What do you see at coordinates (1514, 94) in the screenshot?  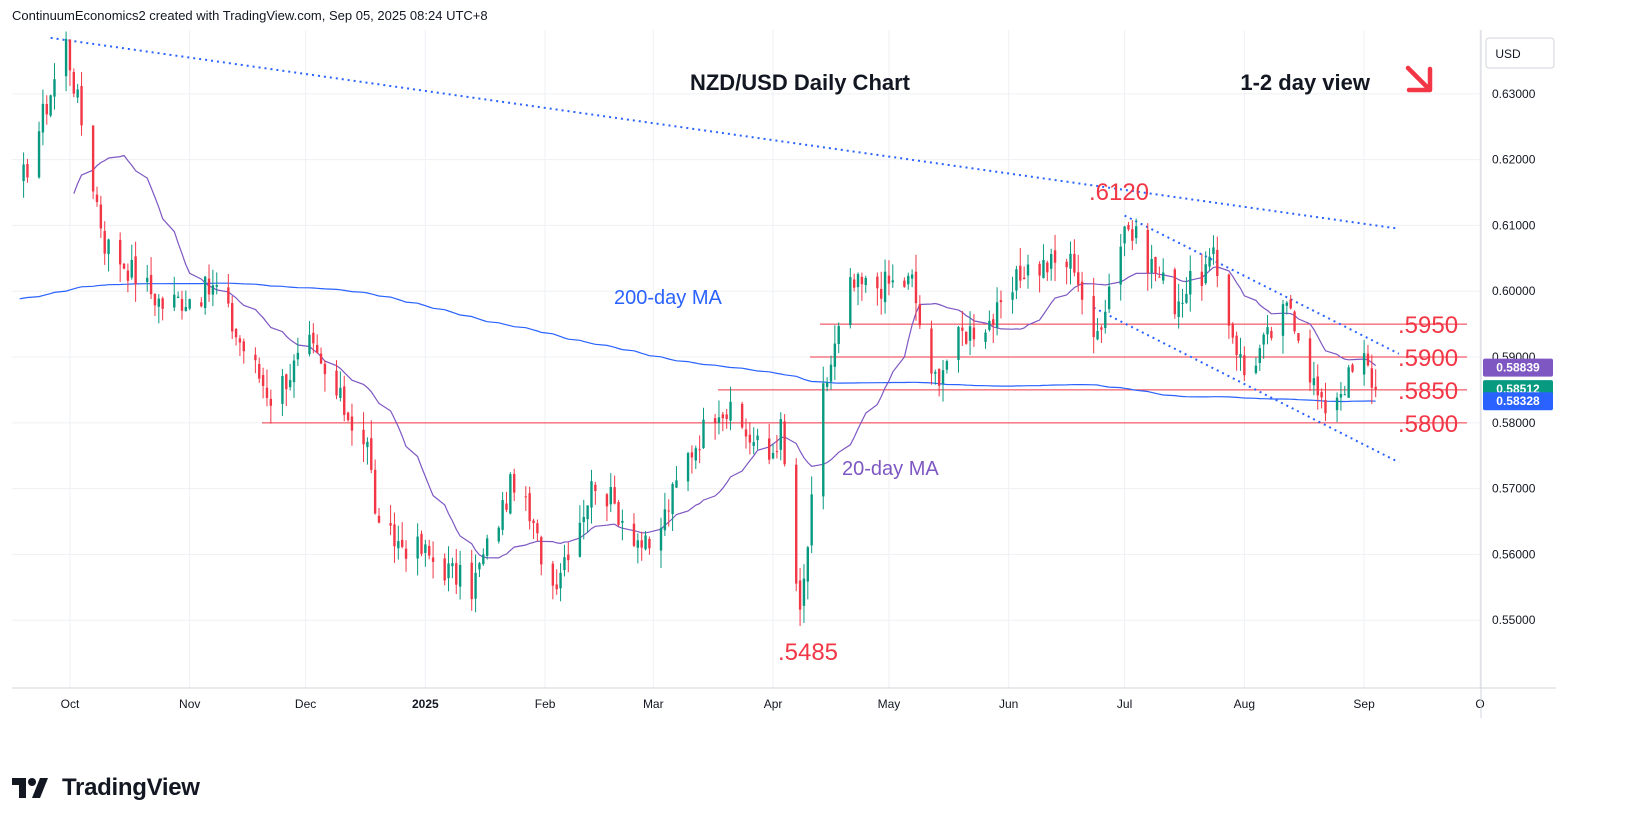 I see `y-tick-label: 0.63000` at bounding box center [1514, 94].